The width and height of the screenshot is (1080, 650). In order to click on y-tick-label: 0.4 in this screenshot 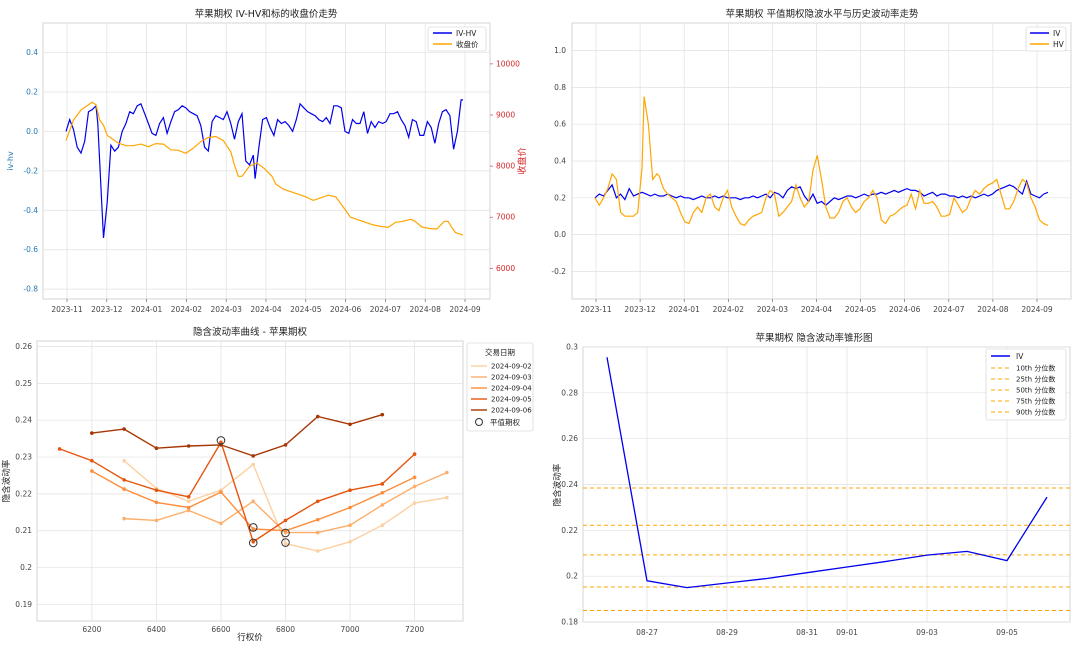, I will do `click(560, 161)`.